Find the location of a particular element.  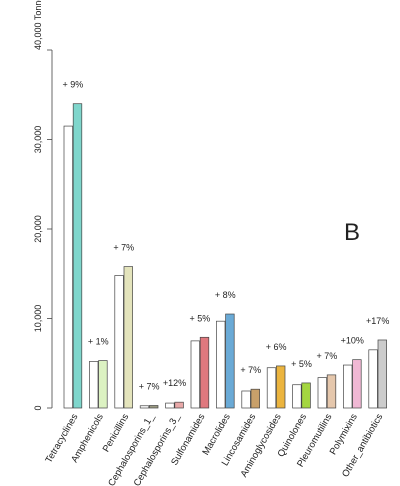

bar-sulfonamides-current is located at coordinates (204, 372).